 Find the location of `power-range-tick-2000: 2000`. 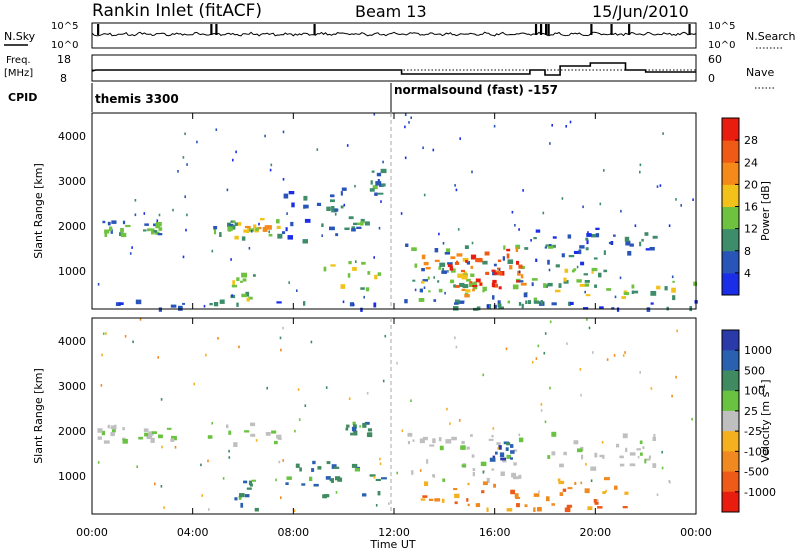

power-range-tick-2000: 2000 is located at coordinates (72, 226).